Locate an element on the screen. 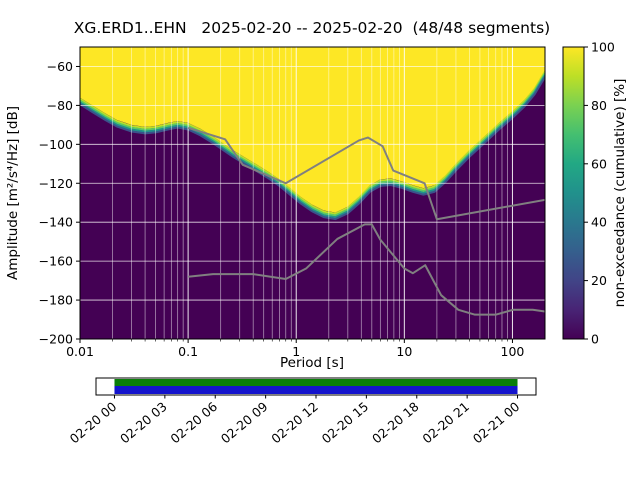 The width and height of the screenshot is (640, 480). colorbar: 0 20 40 60 80 100 is located at coordinates (588, 193).